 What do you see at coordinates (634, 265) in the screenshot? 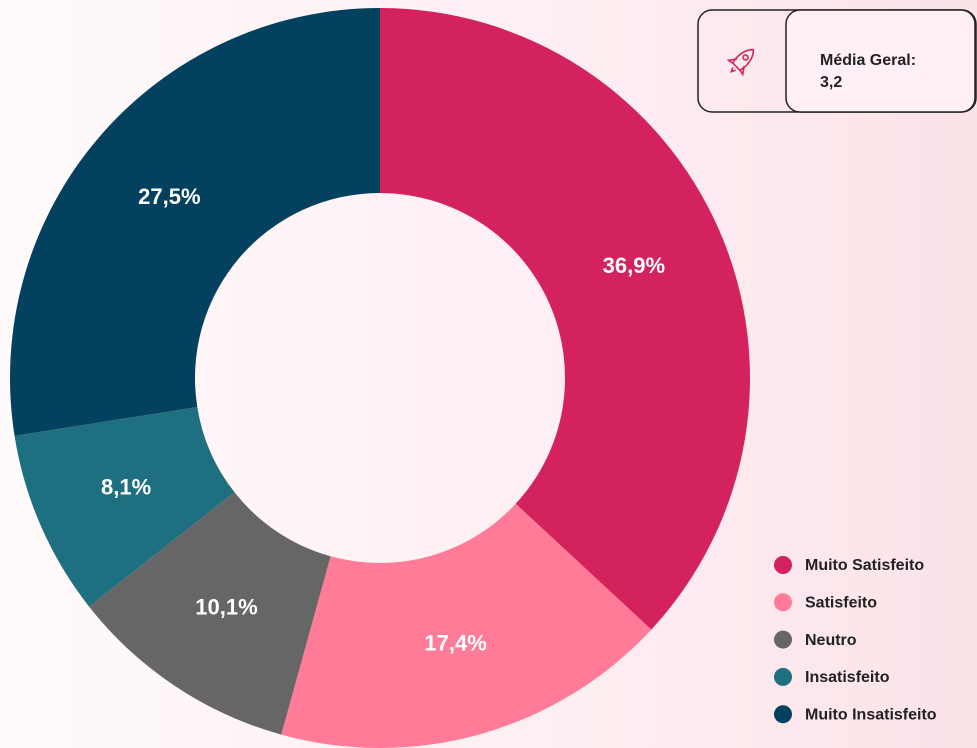
I see `value-label: 36,9%` at bounding box center [634, 265].